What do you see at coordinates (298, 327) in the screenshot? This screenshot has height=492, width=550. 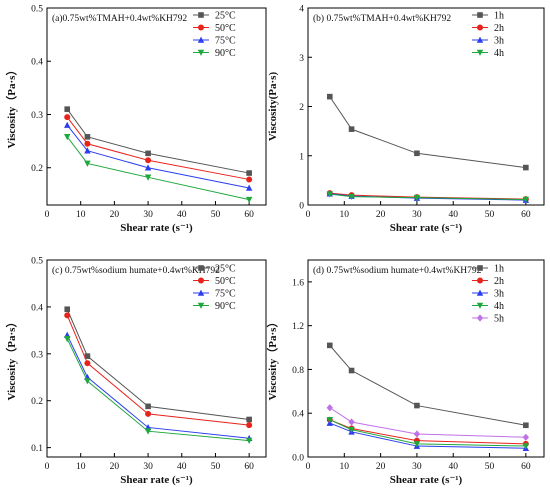 I see `y-tick-label: 1.2` at bounding box center [298, 327].